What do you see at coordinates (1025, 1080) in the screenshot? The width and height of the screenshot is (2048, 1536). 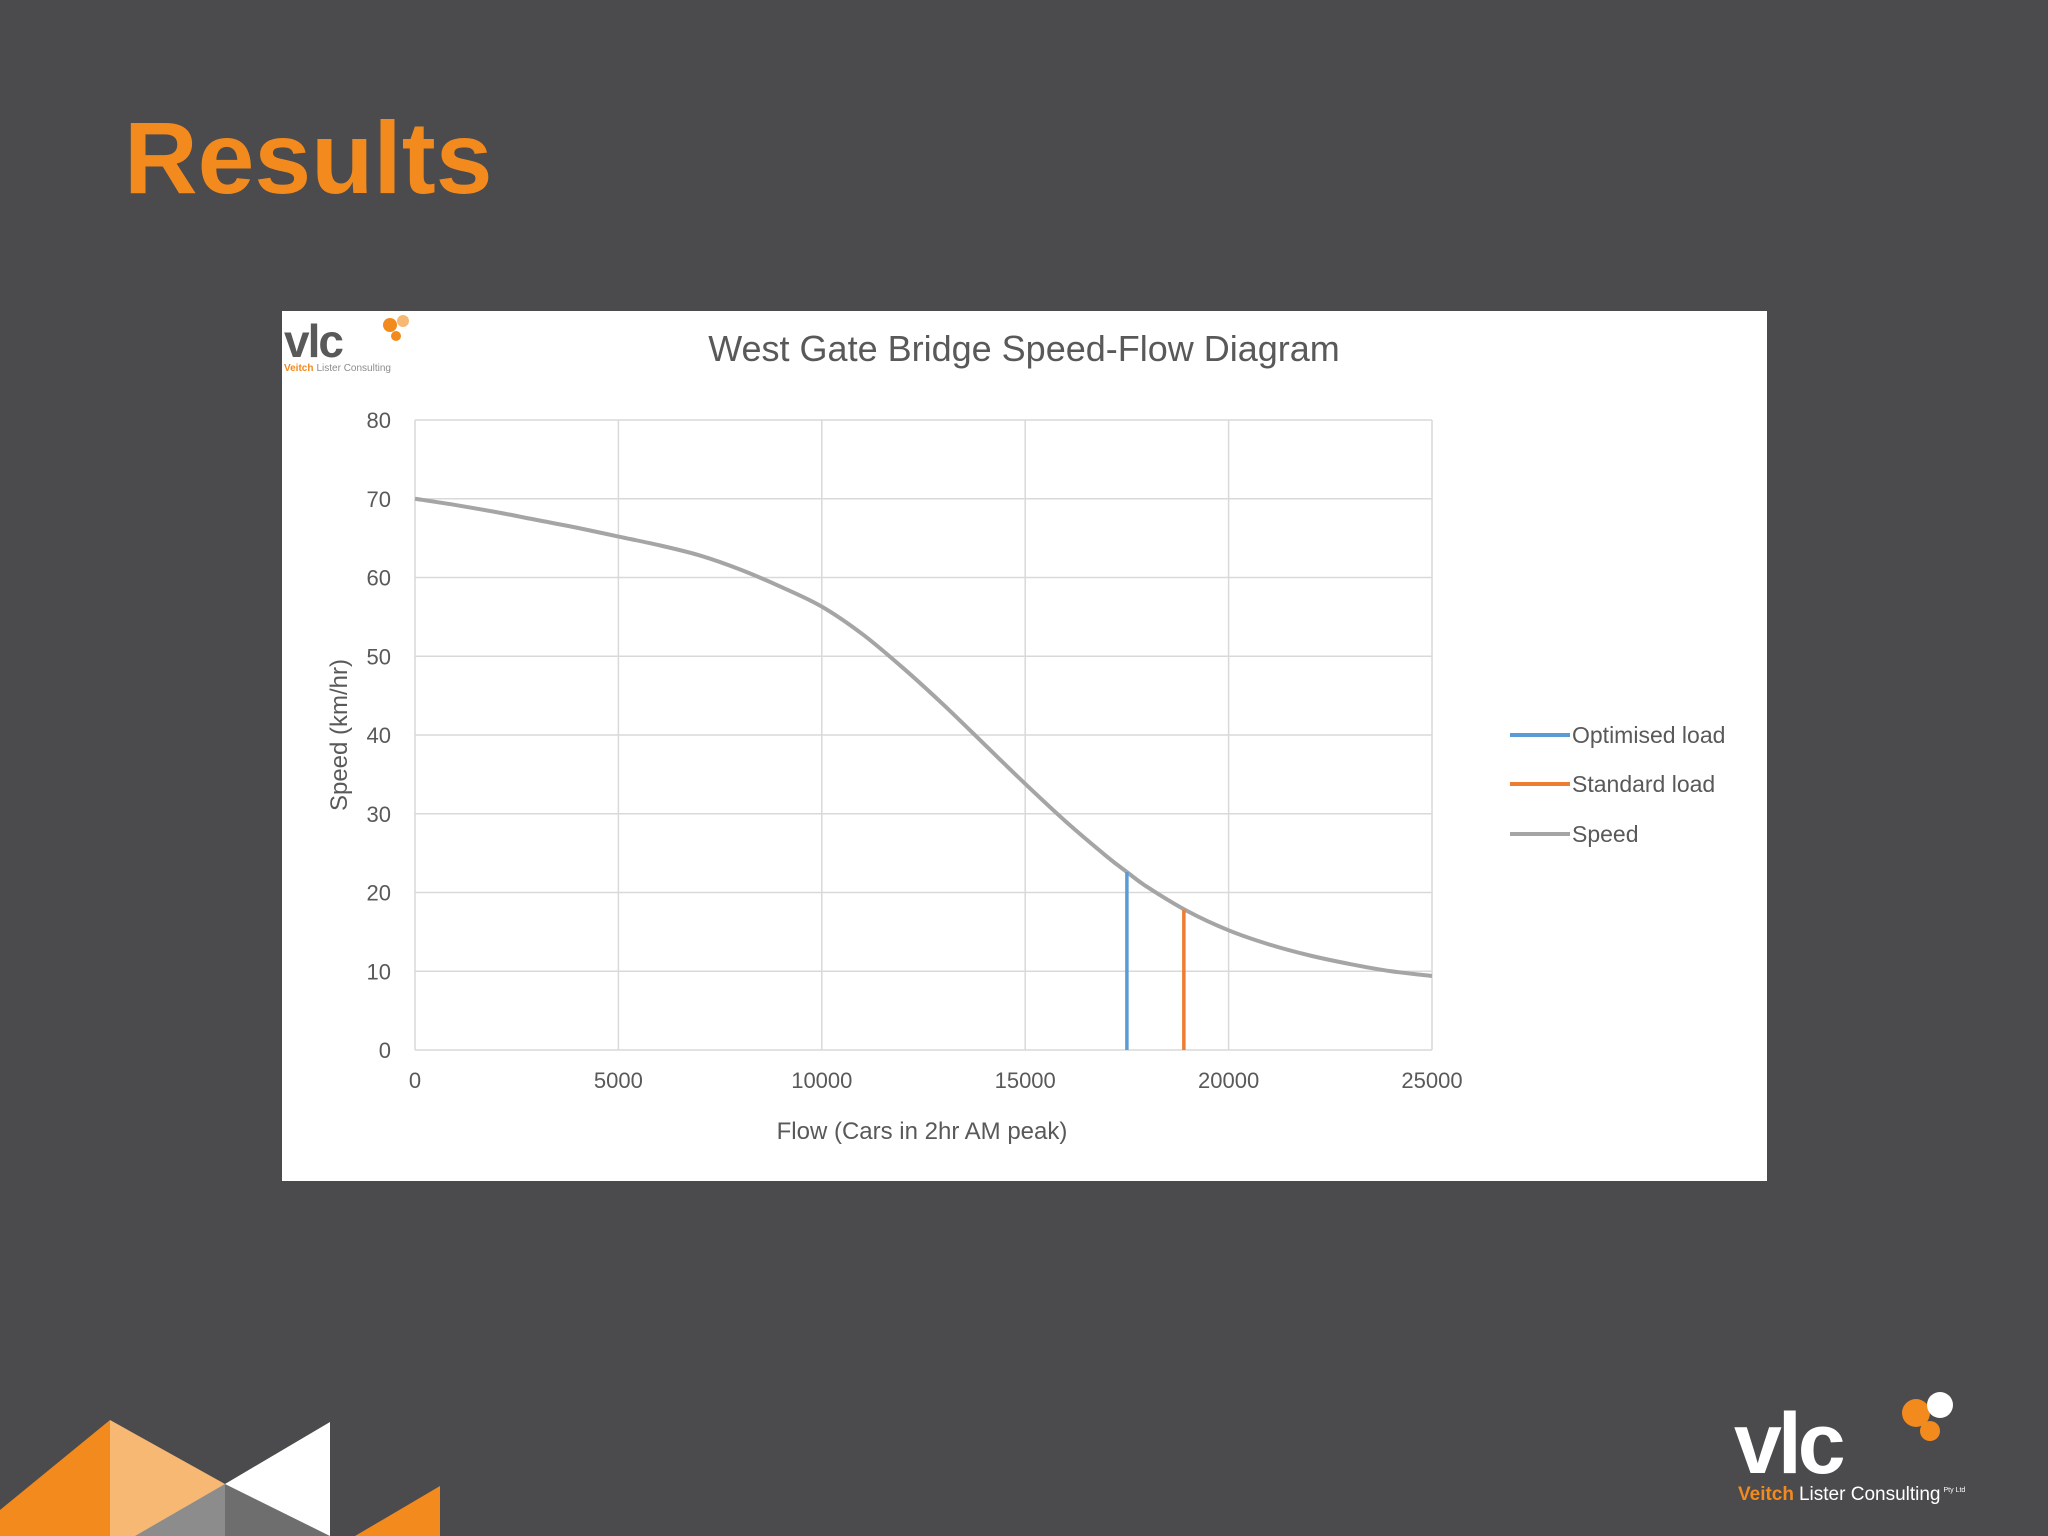 I see `x-tick-label: 15000` at bounding box center [1025, 1080].